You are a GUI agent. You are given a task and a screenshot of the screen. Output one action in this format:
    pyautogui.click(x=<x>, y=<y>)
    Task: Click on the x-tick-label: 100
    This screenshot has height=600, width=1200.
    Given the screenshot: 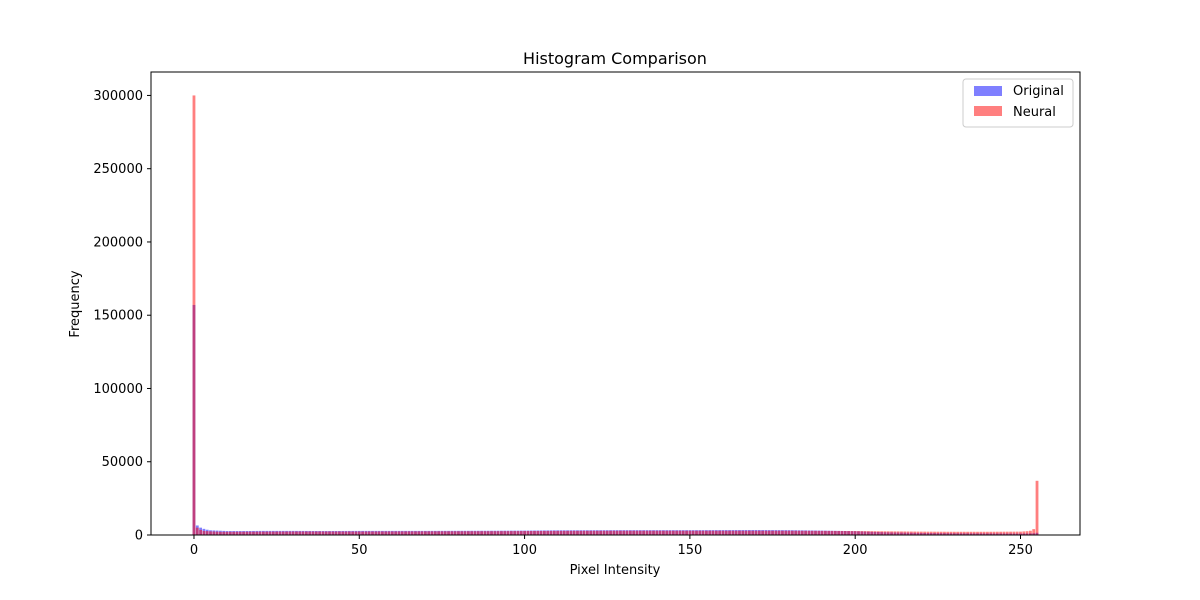 What is the action you would take?
    pyautogui.click(x=524, y=550)
    